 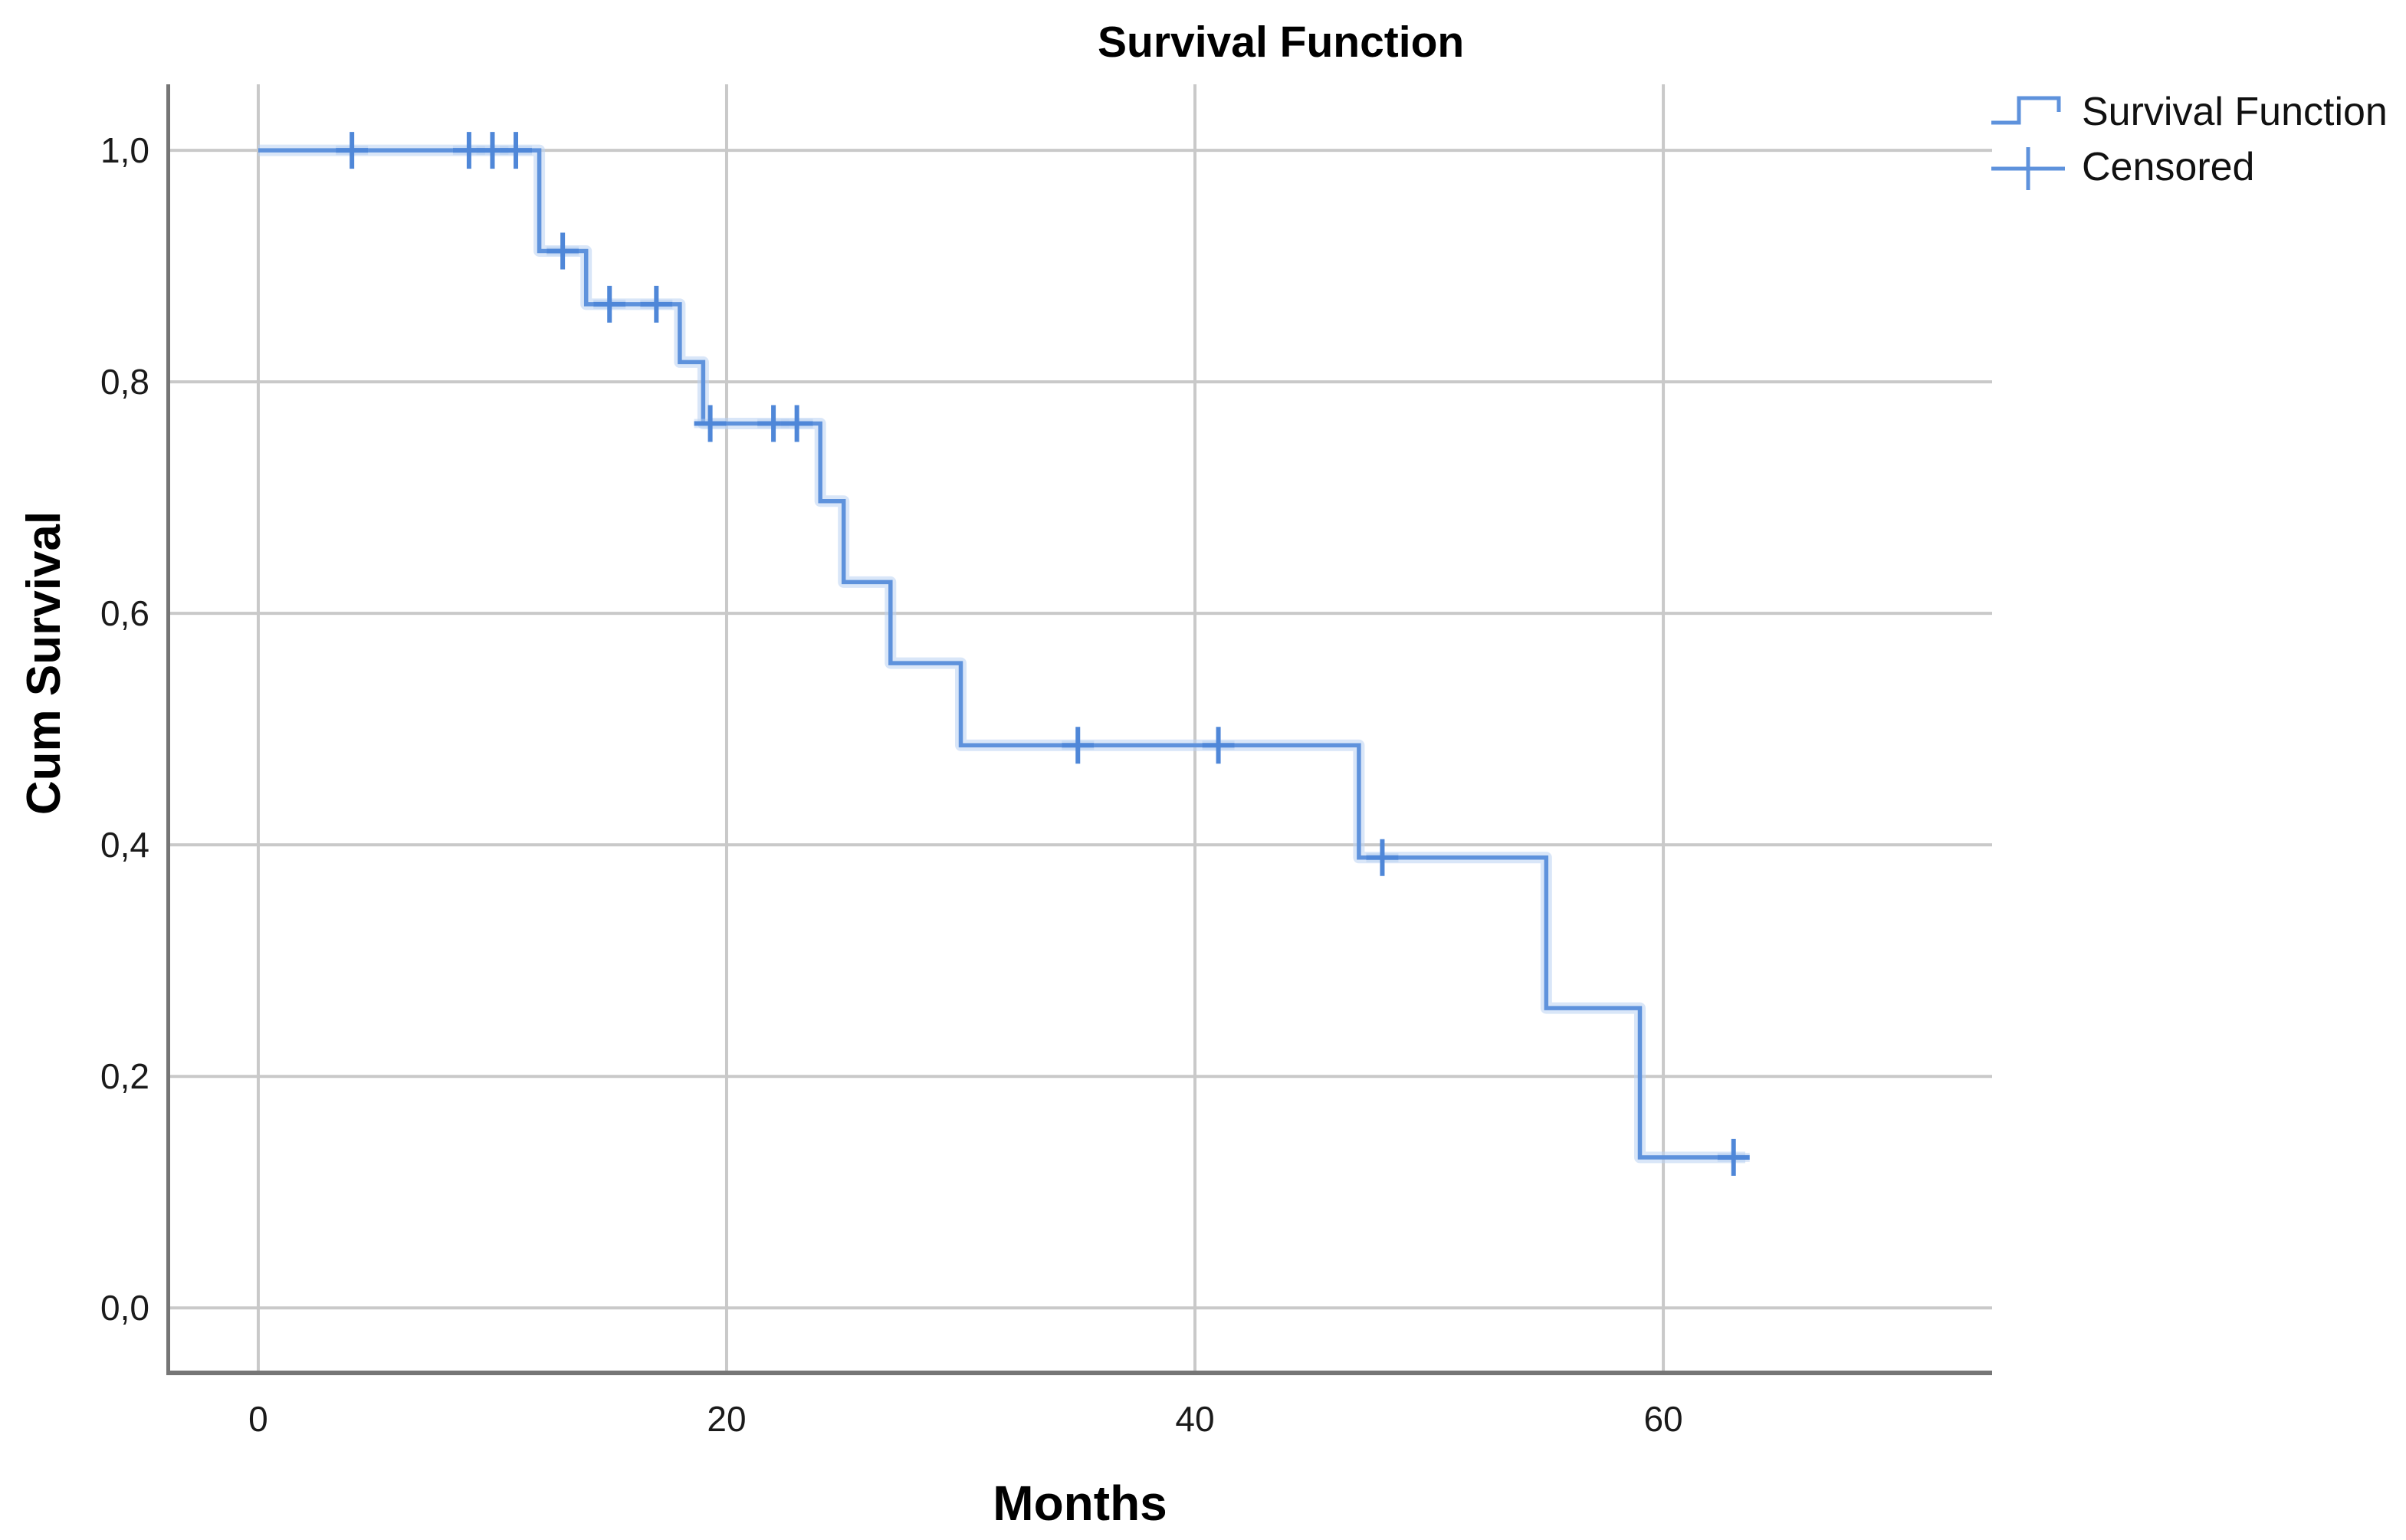 I want to click on legend-item-censored: Censored, so click(x=2189, y=167).